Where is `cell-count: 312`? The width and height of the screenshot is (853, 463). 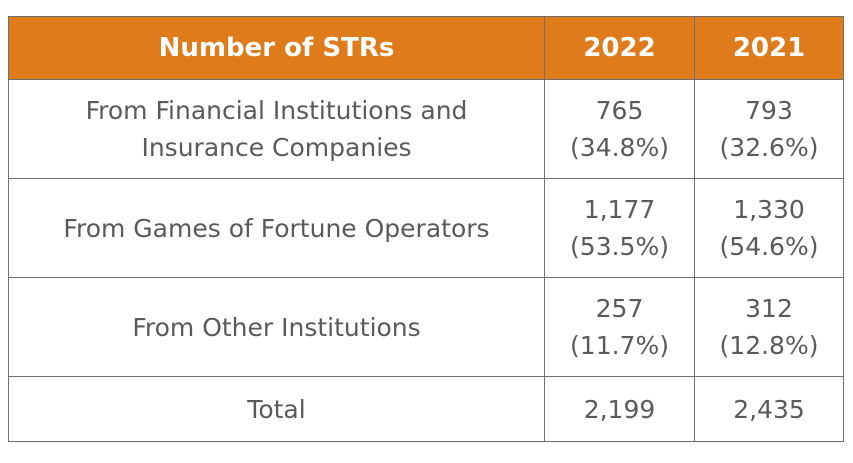 cell-count: 312 is located at coordinates (769, 308).